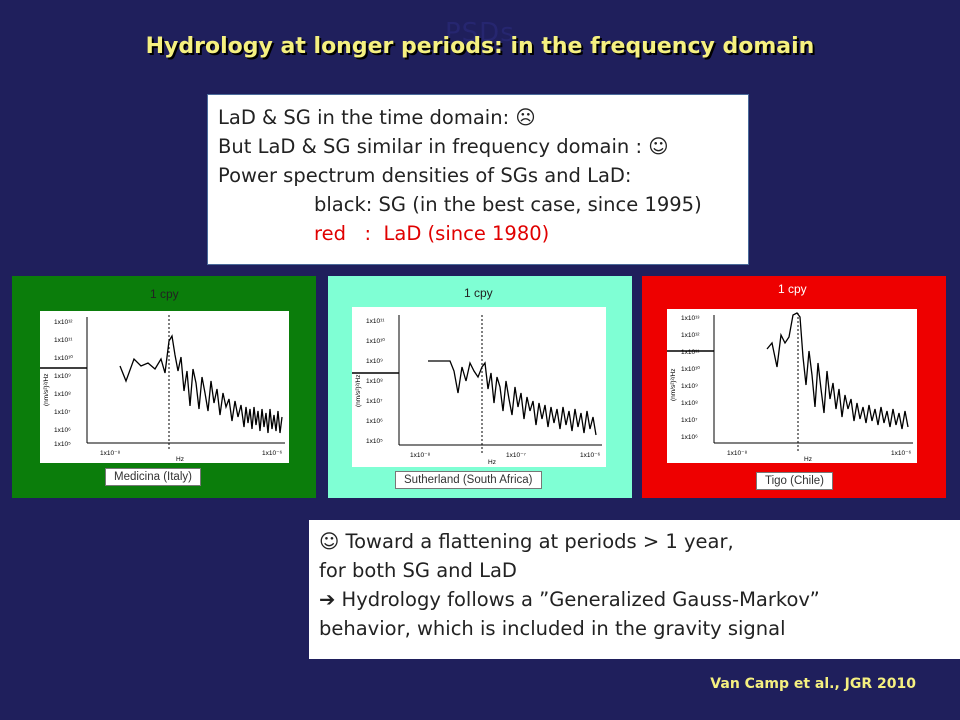 The width and height of the screenshot is (960, 720). Describe the element at coordinates (425, 175) in the screenshot. I see `summary-line-psd: Power spectrum densities of SGs and LaD:` at that location.